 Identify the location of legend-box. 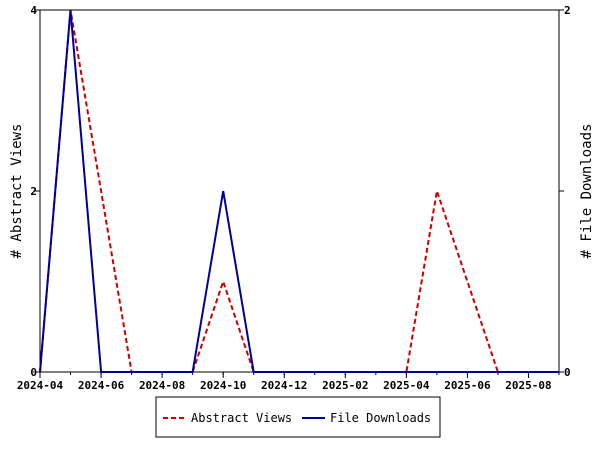
(298, 417).